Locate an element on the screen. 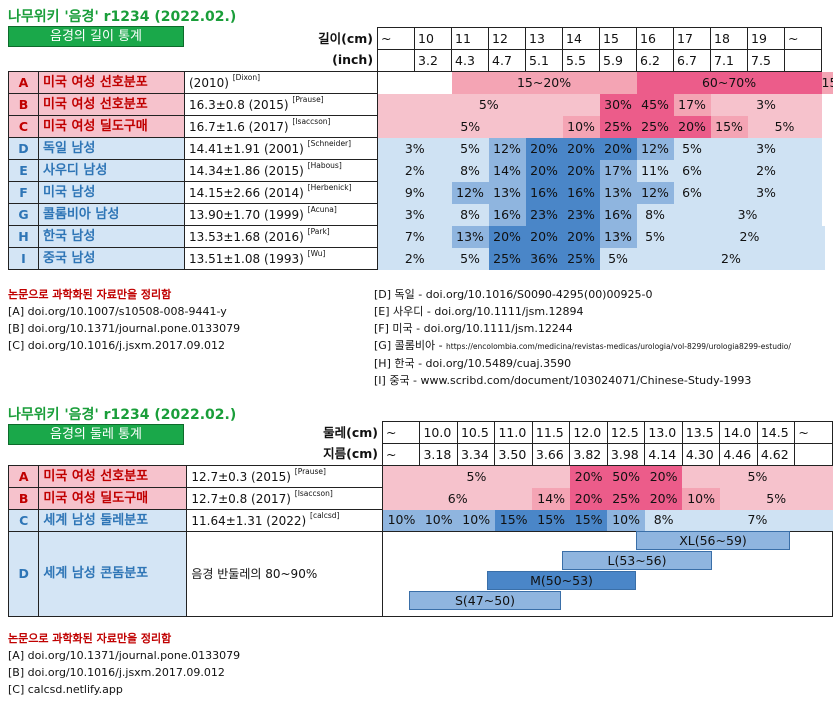 This screenshot has height=704, width=835. reference-link: [E] 사우디 - doi.org/10.1111/jsm.12894 is located at coordinates (479, 311).